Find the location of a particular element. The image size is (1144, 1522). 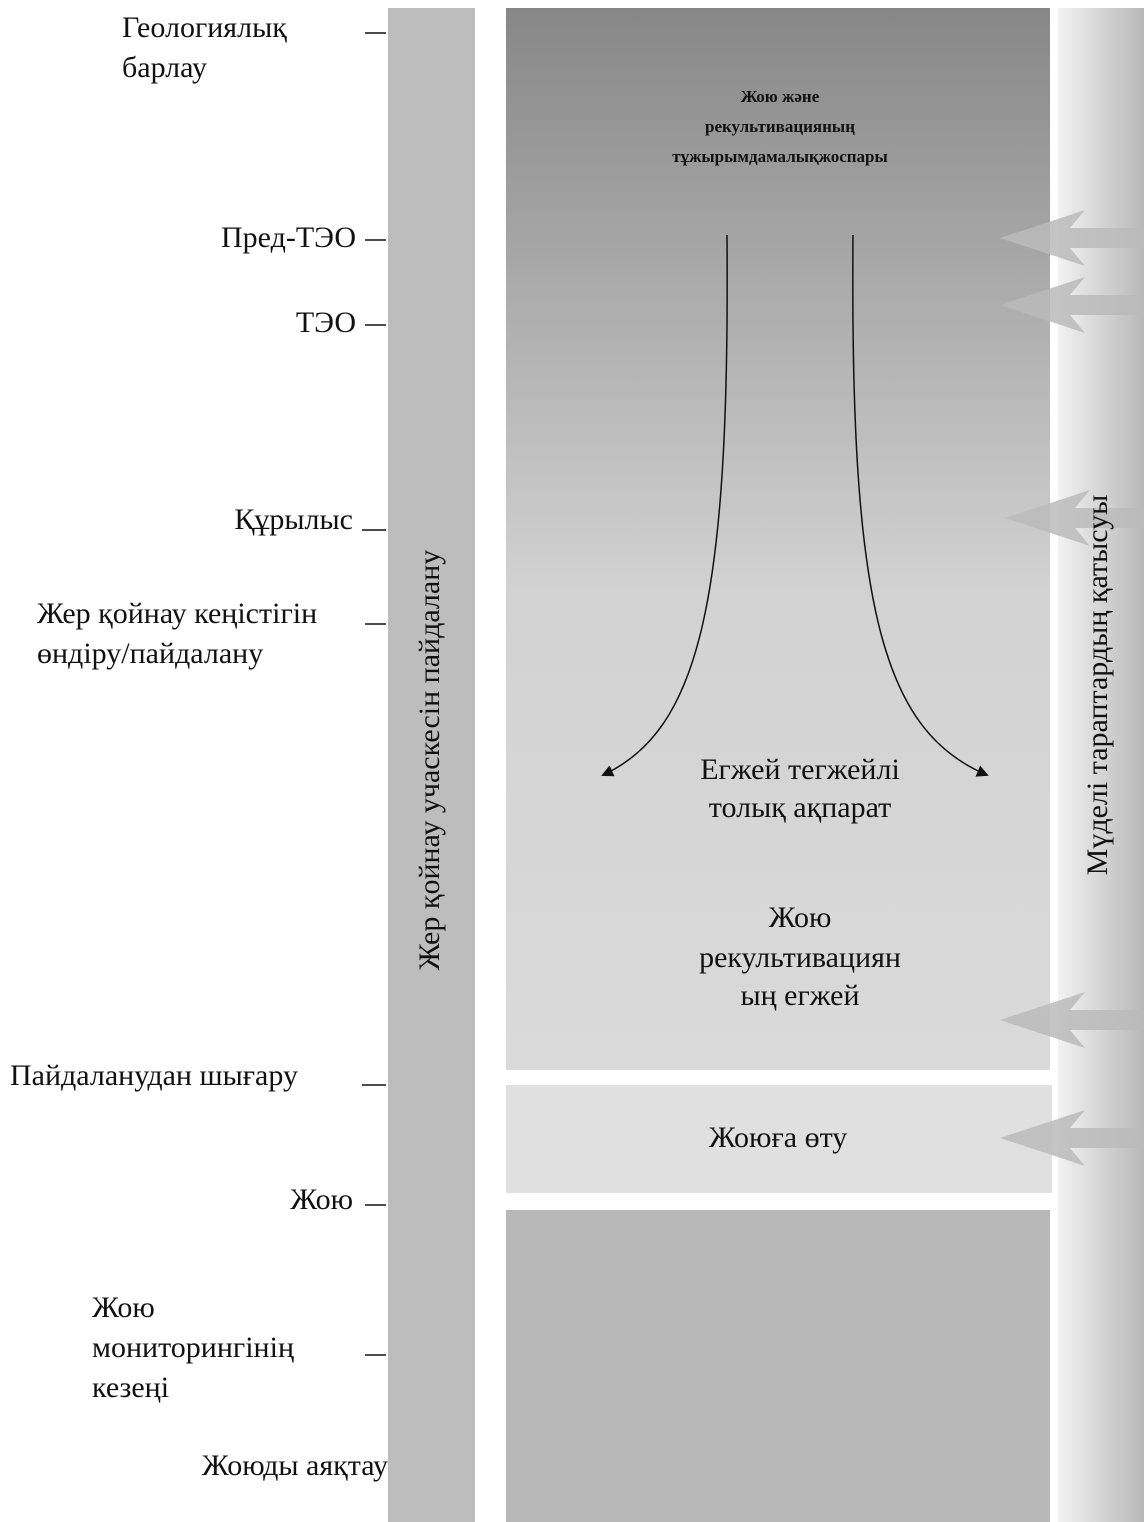

detail-plan: Жою is located at coordinates (800, 917).